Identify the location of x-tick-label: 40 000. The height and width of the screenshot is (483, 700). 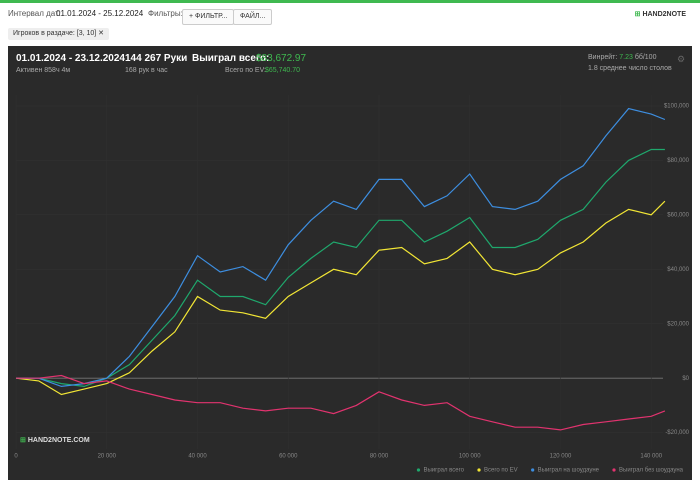
(197, 457).